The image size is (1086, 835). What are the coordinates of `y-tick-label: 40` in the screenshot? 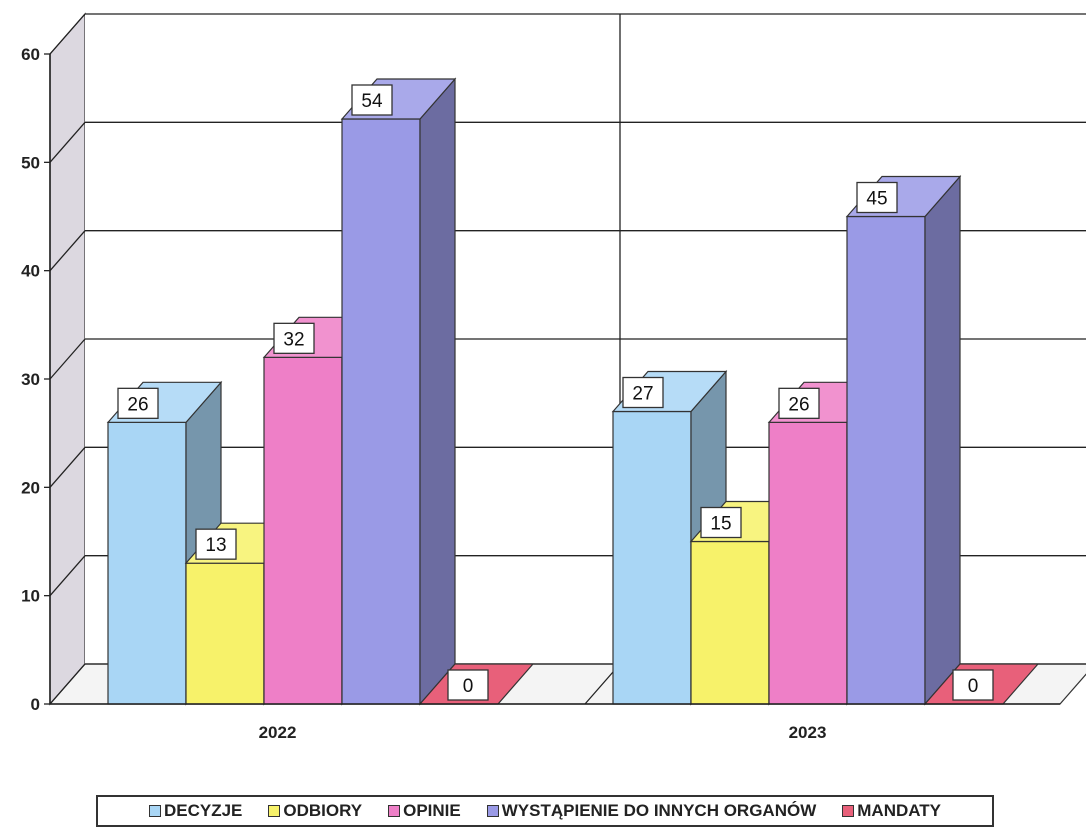 It's located at (30, 271).